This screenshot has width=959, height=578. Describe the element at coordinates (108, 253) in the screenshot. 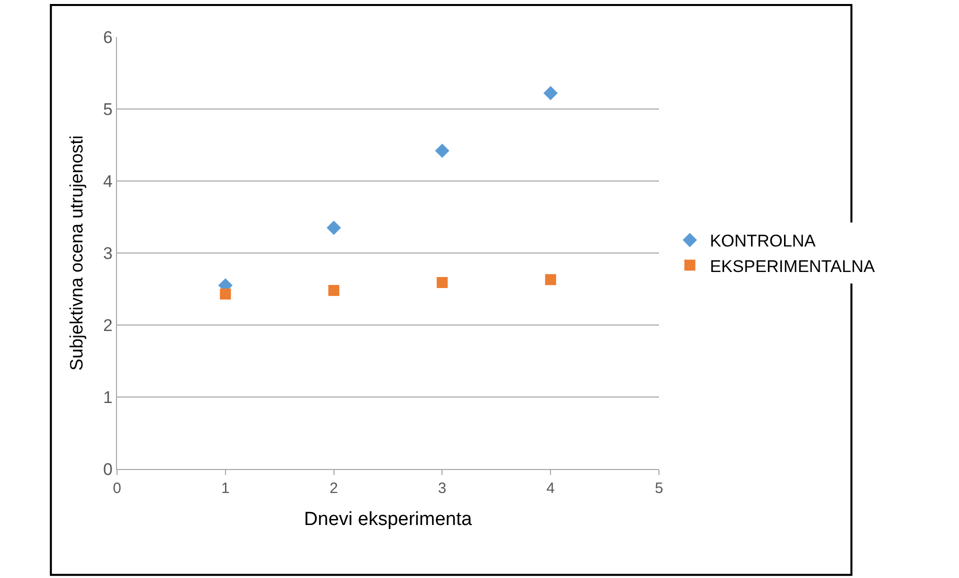

I see `y-tick-label: 3` at that location.